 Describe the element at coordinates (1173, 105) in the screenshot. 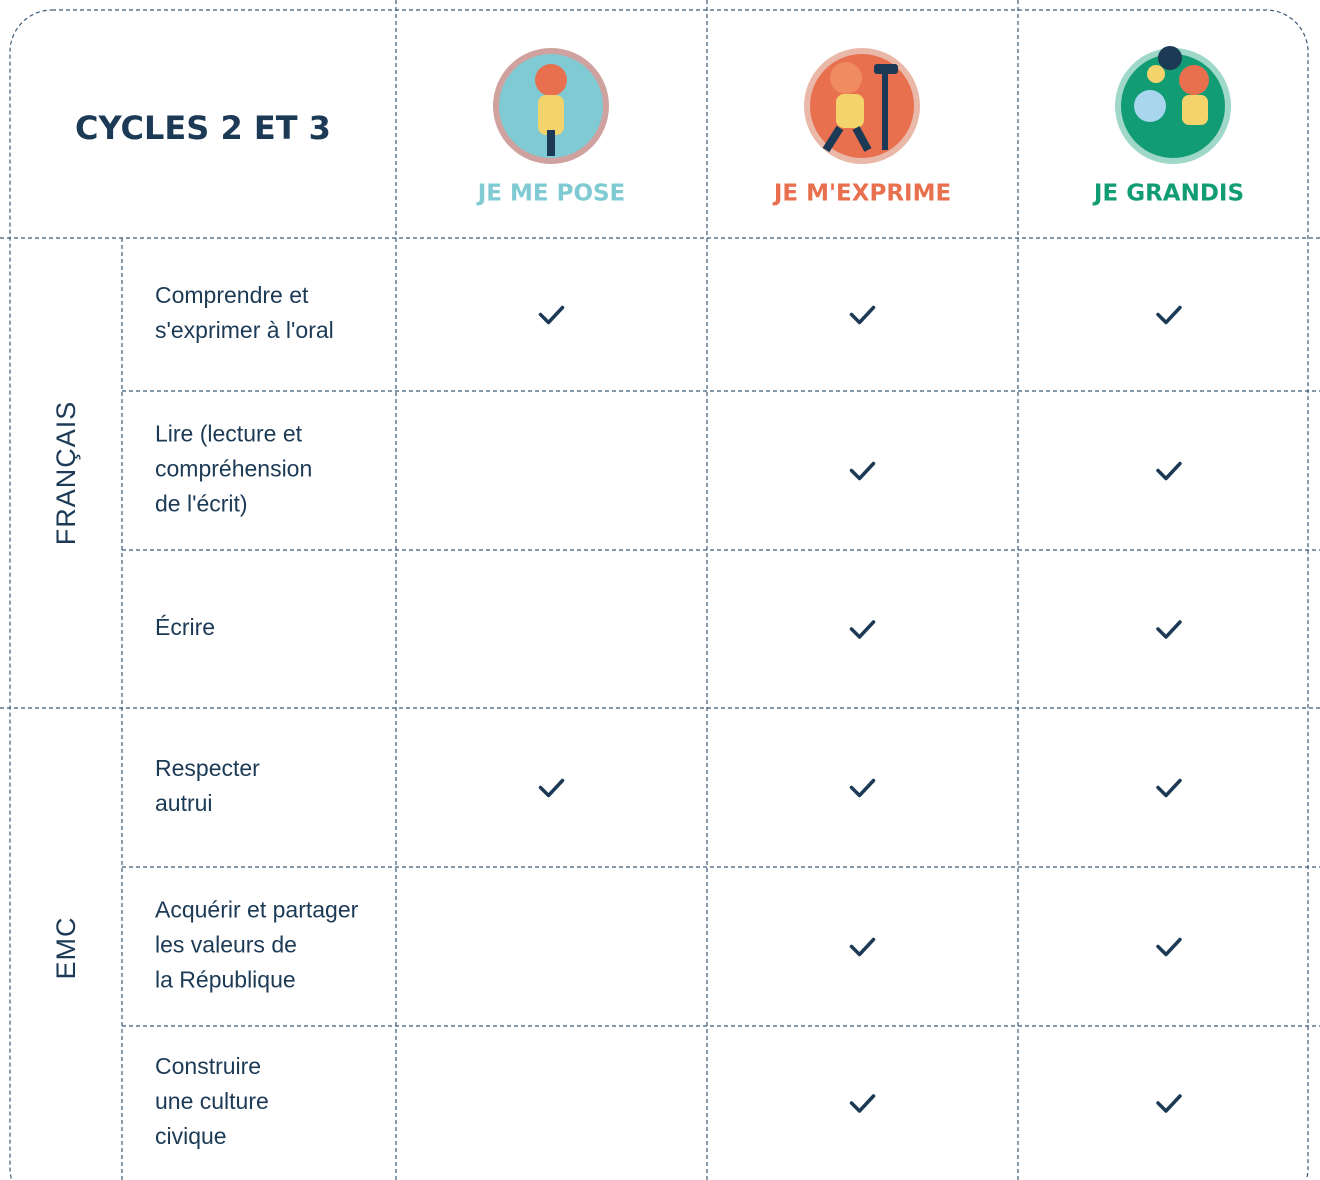

I see `icon-grandis` at that location.